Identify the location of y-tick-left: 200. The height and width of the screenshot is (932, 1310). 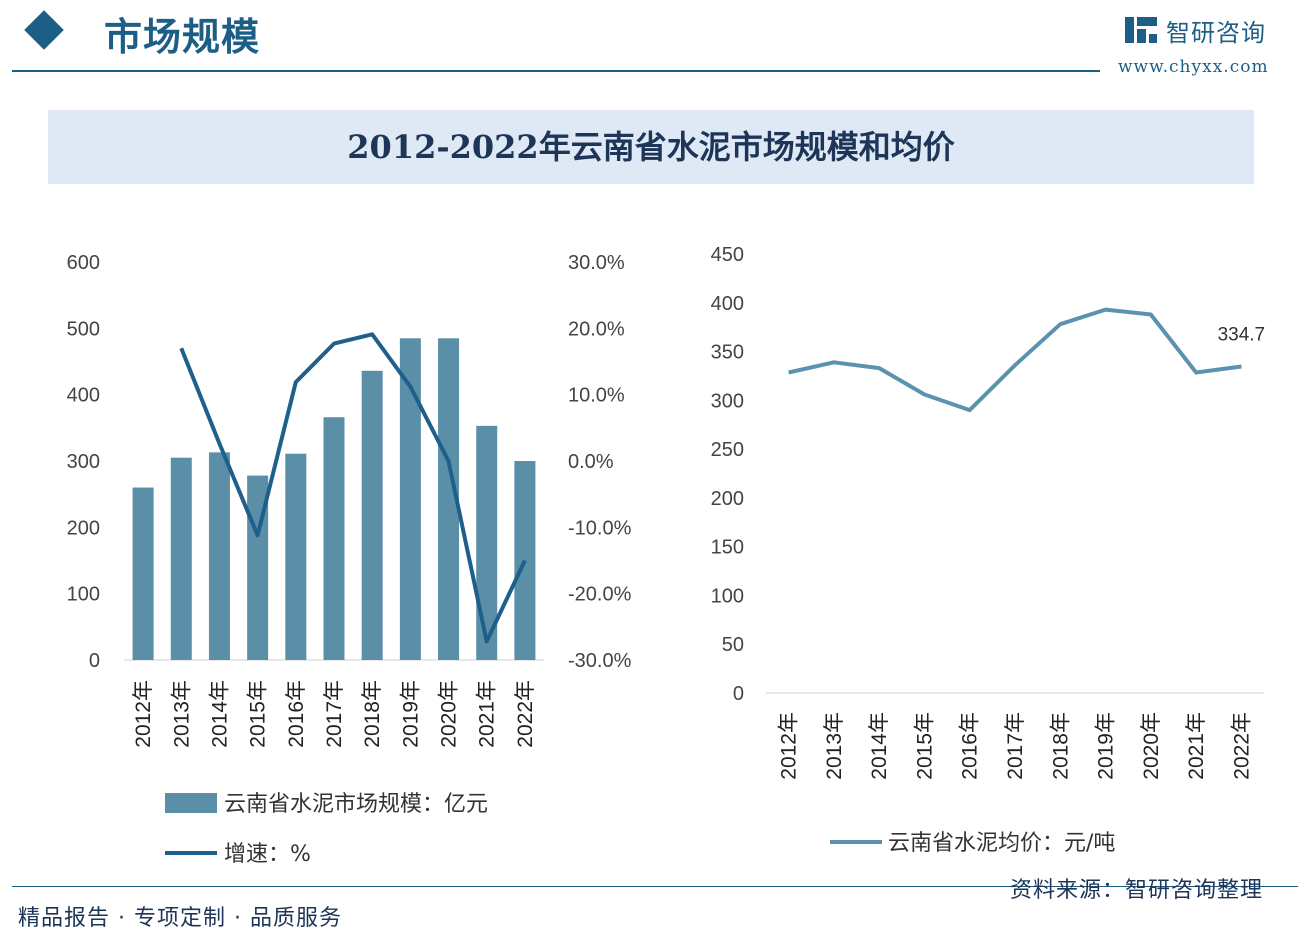
(83, 528).